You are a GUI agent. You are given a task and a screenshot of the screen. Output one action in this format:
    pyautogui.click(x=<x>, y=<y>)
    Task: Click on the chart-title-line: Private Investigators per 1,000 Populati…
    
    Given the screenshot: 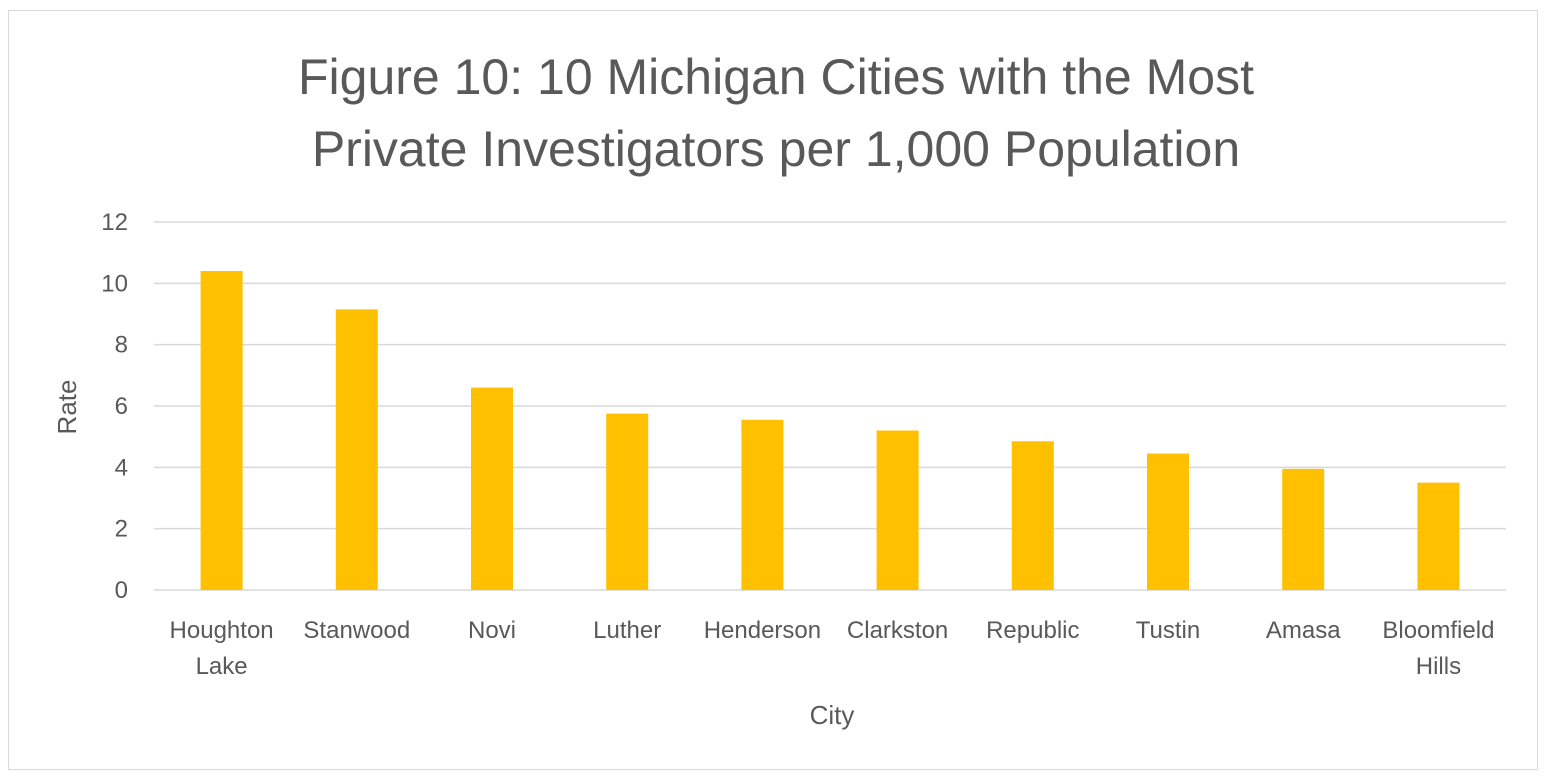 What is the action you would take?
    pyautogui.click(x=776, y=149)
    